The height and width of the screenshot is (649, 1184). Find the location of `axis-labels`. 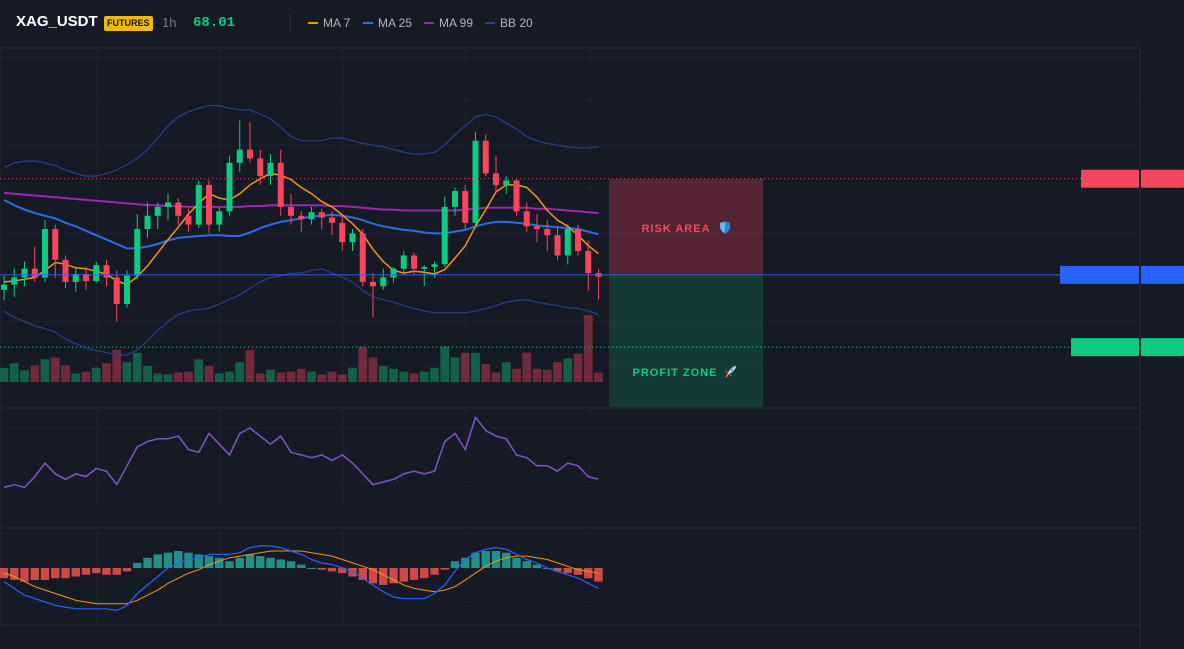

axis-labels is located at coordinates (1122, 263).